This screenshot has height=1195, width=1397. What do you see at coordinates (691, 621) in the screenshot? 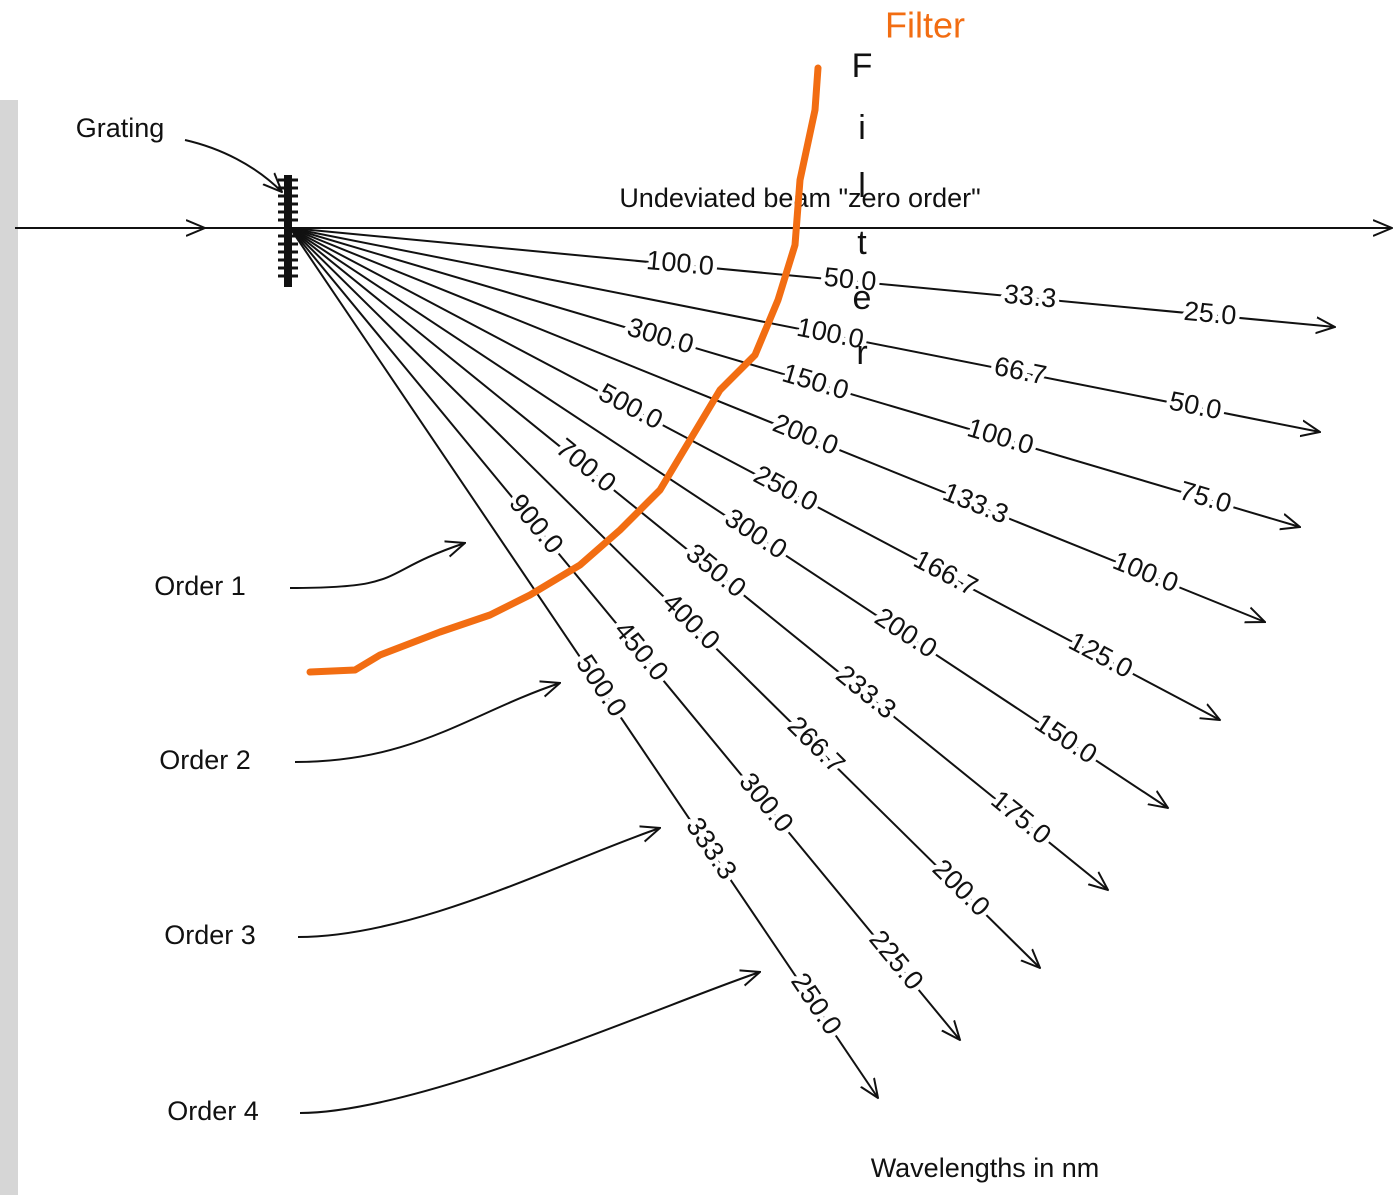
I see `wavelength-label: 400.0` at bounding box center [691, 621].